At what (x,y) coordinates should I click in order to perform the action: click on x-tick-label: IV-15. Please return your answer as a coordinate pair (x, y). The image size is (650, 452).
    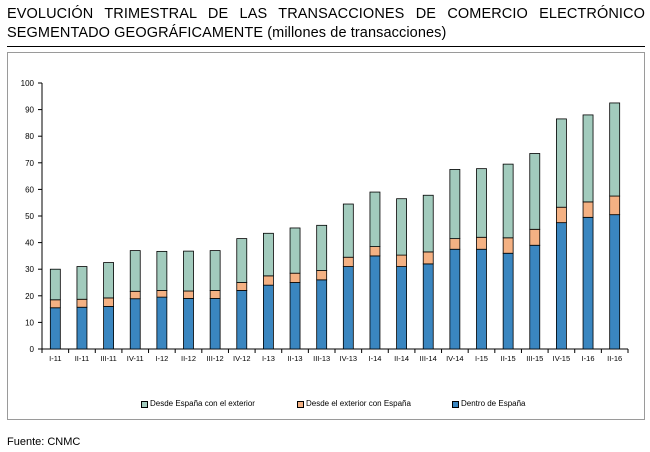
    Looking at the image, I should click on (562, 358).